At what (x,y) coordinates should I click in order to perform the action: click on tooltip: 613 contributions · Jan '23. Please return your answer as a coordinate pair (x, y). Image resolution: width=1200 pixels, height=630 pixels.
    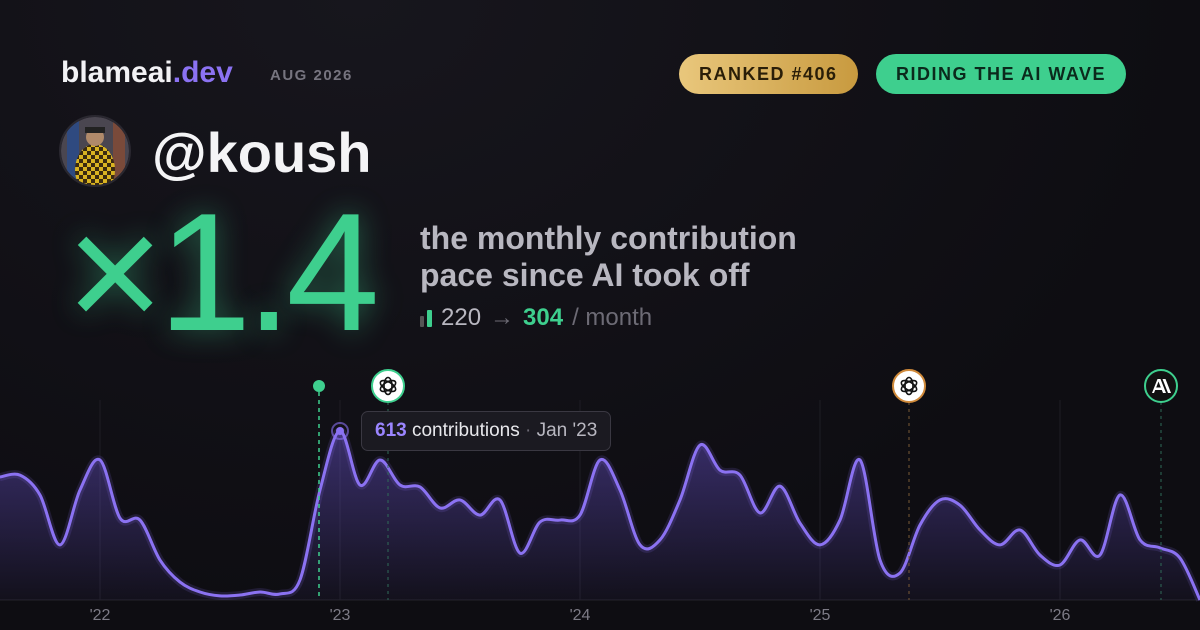
    Looking at the image, I should click on (486, 431).